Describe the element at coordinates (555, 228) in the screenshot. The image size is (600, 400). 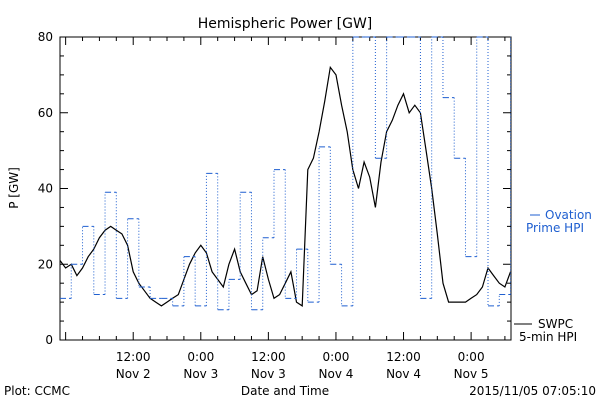
I see `legend-label-ovation-line2: Prime HPI` at that location.